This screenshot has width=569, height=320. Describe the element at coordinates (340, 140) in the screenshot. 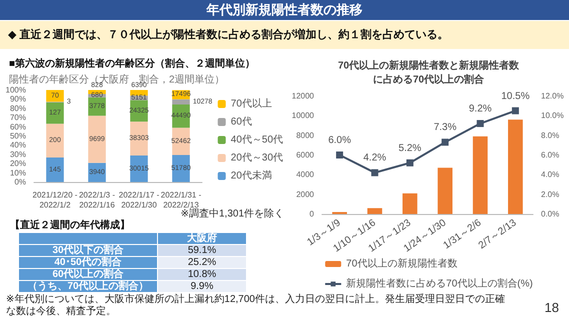

I see `data-label: 6.0%` at that location.